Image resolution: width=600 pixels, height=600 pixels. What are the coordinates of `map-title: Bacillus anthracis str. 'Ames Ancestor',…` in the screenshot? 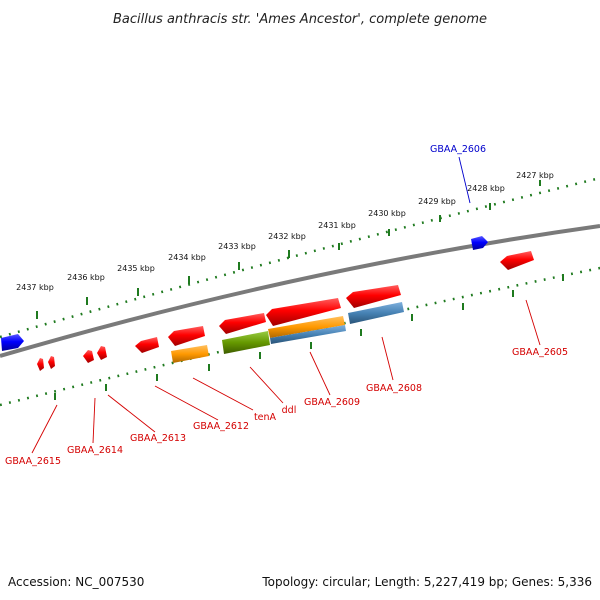 It's located at (300, 19).